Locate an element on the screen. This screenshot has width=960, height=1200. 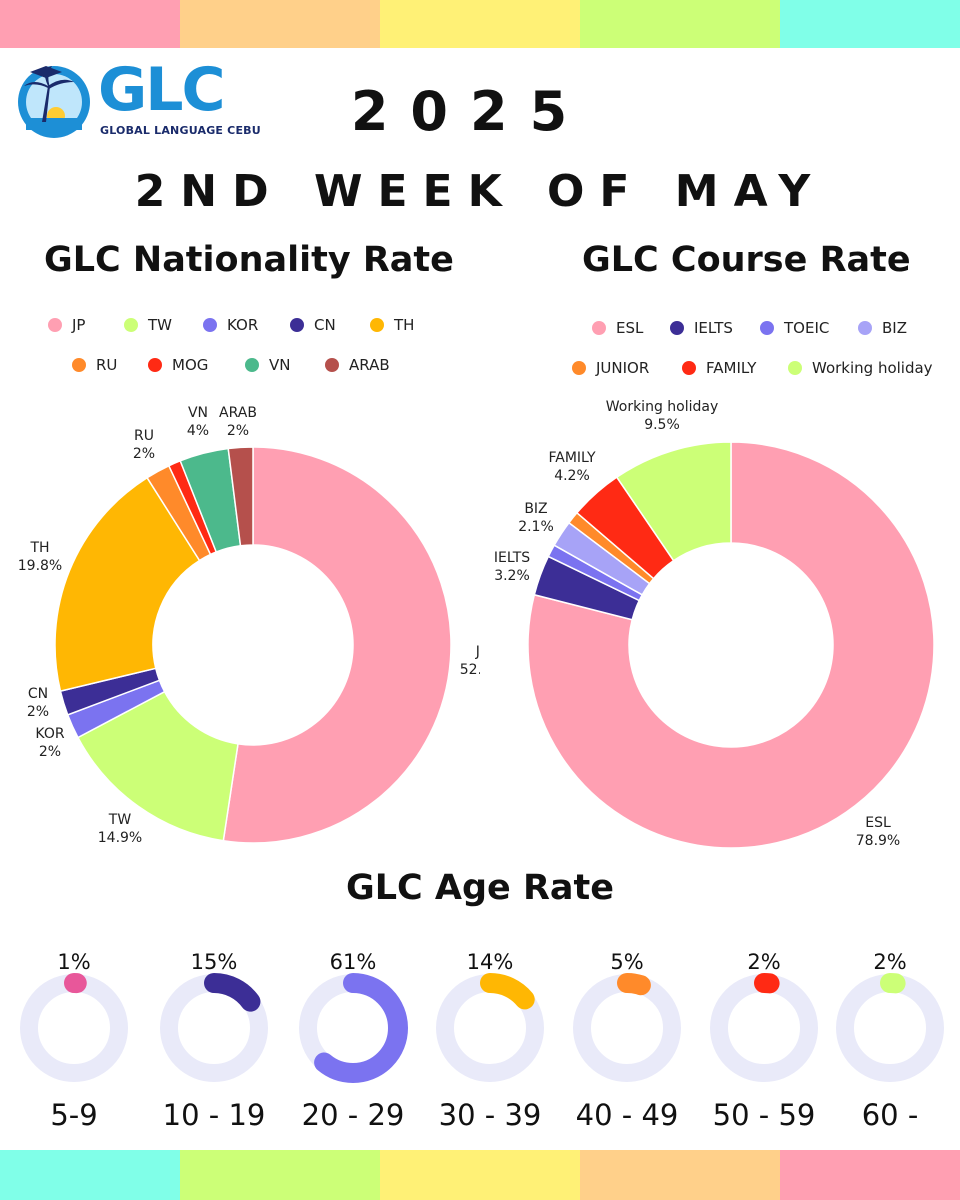
slice-value: 19.8% is located at coordinates (40, 566).